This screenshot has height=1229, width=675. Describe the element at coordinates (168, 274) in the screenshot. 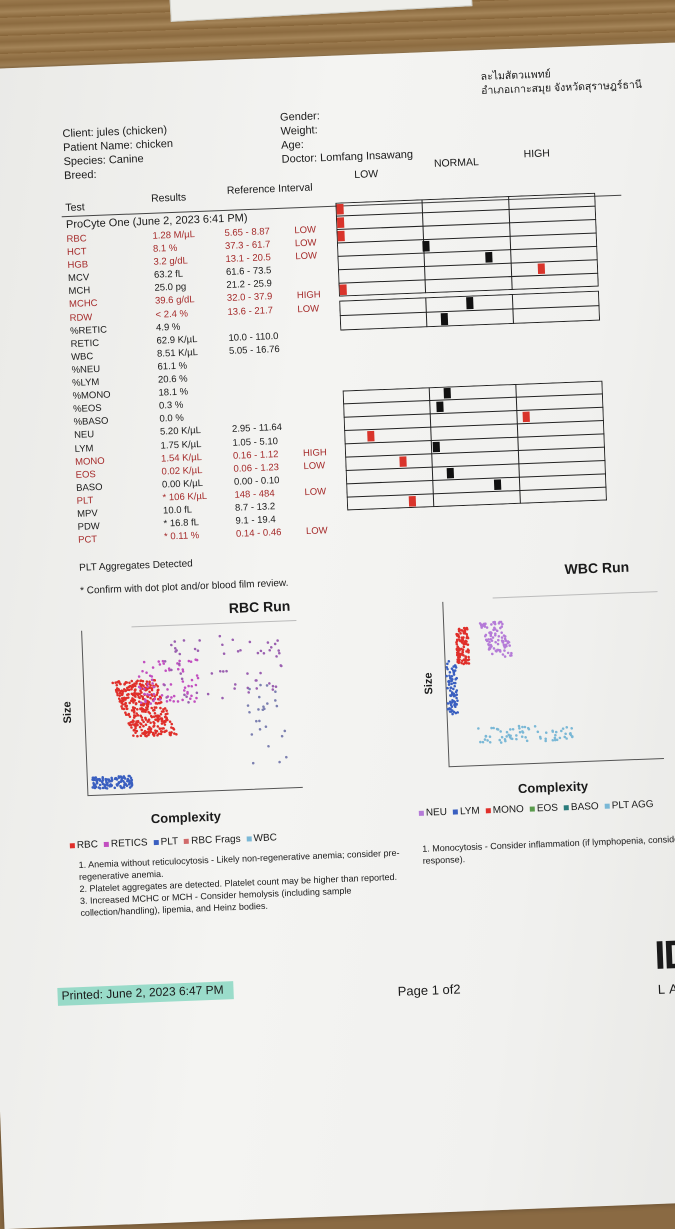

I see `result-value: 63.2 fL` at that location.